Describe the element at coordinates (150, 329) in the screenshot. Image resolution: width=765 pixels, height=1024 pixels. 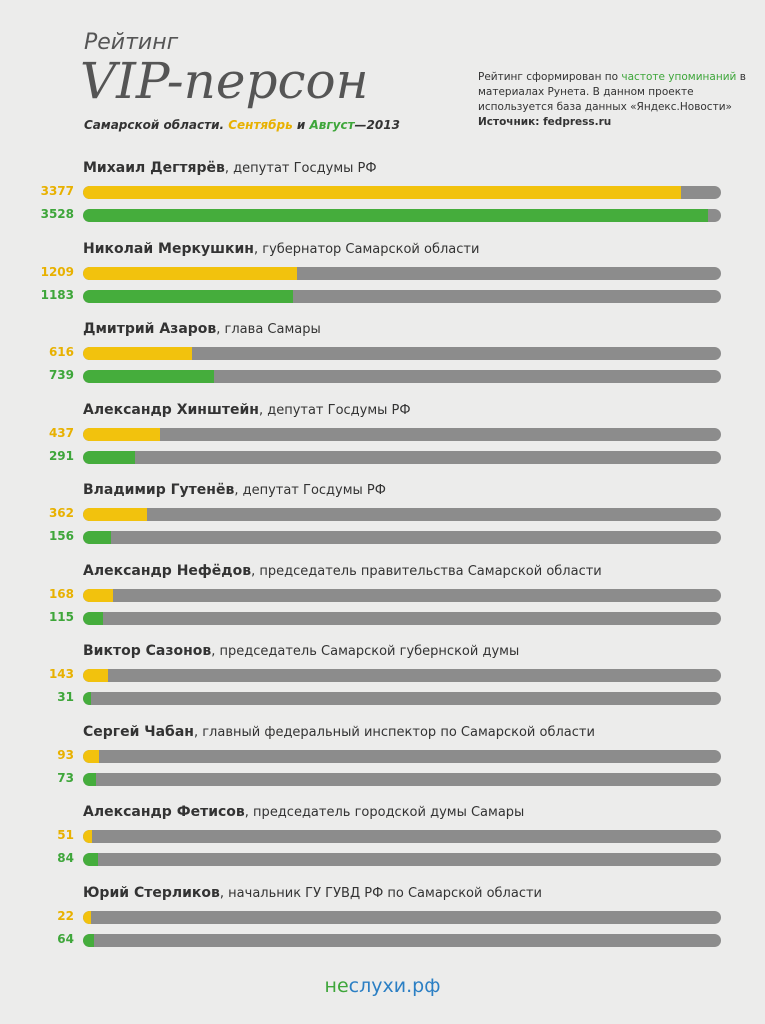
I see `person-name: Дмитрий Азаров` at that location.